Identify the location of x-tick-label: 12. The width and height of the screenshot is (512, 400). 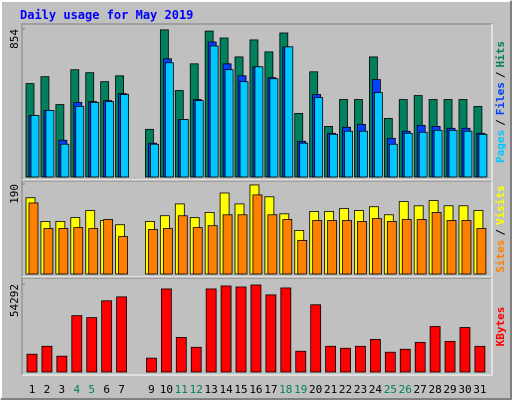
(196, 389).